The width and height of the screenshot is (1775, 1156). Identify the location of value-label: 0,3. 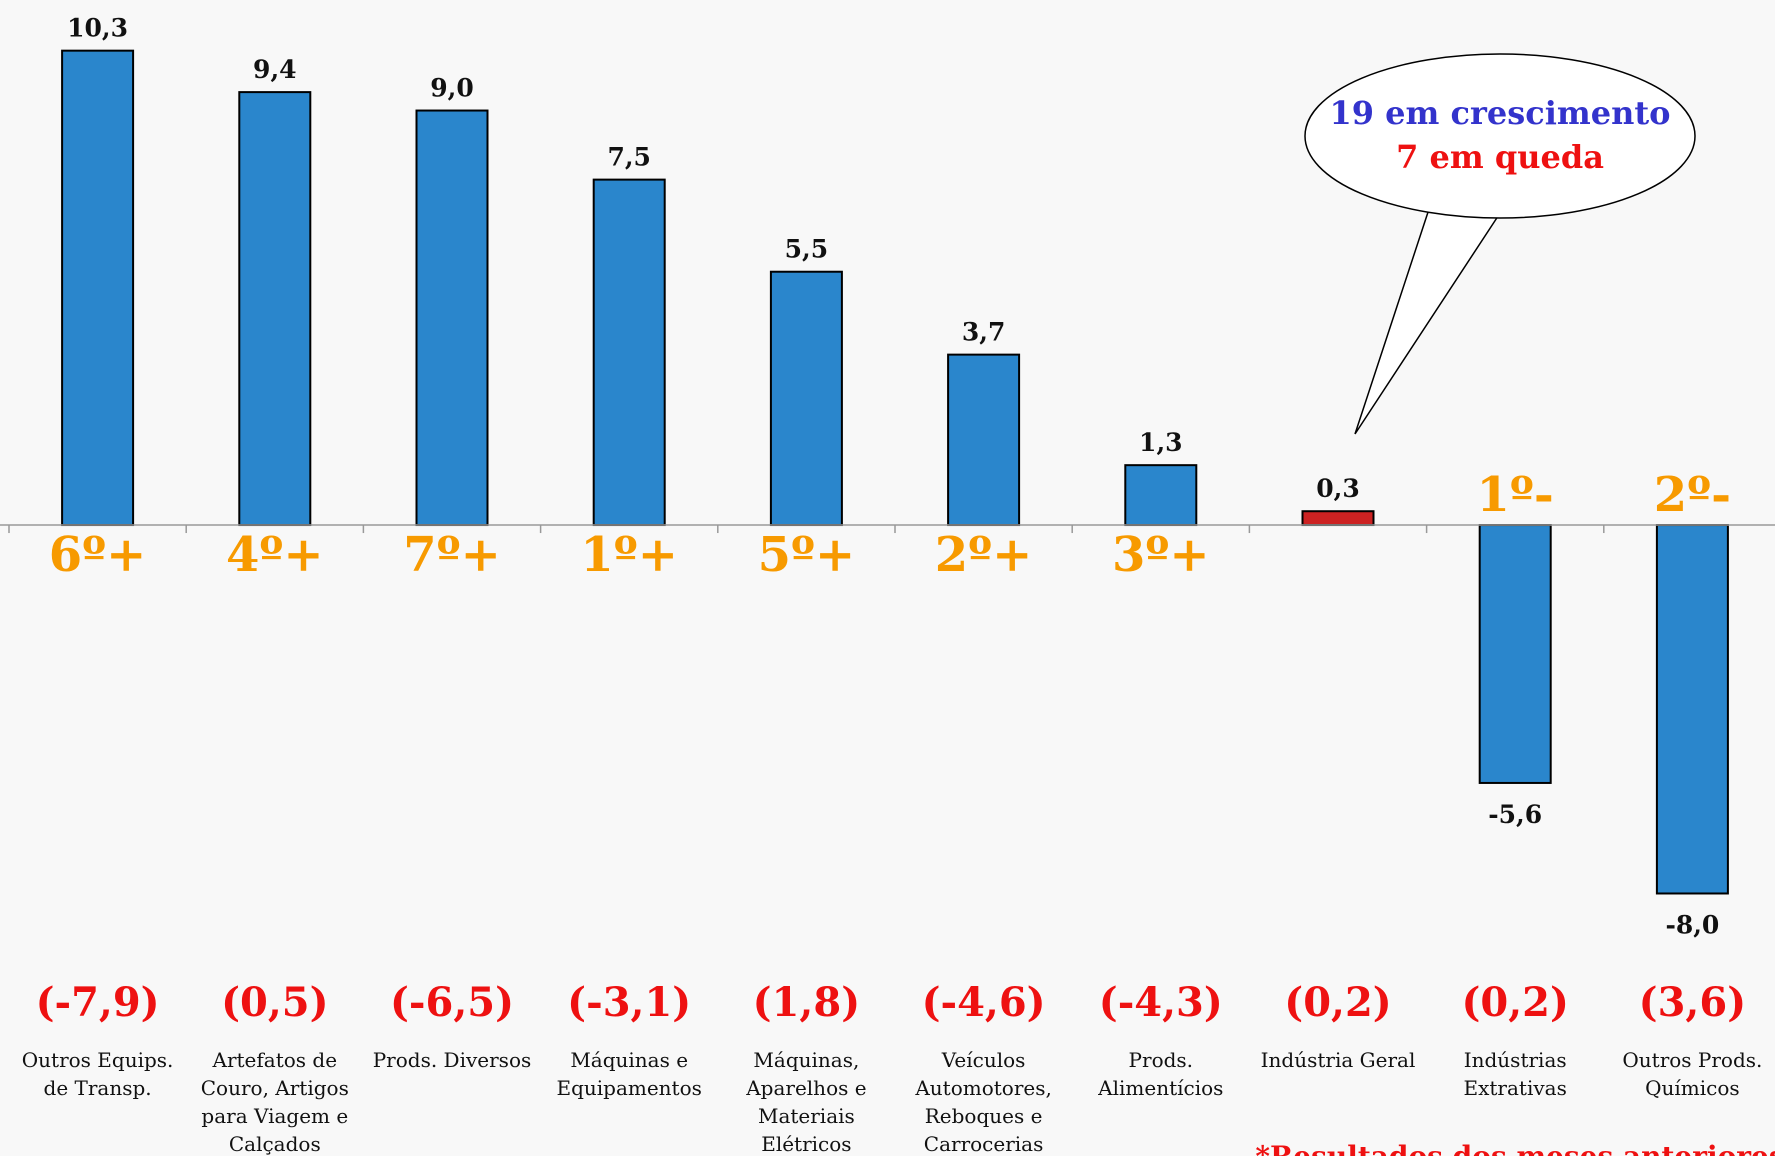
(1338, 488).